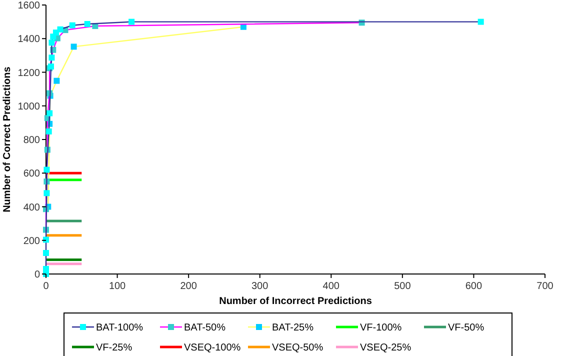 The width and height of the screenshot is (566, 356). What do you see at coordinates (31, 174) in the screenshot?
I see `y-tick-label: 600` at bounding box center [31, 174].